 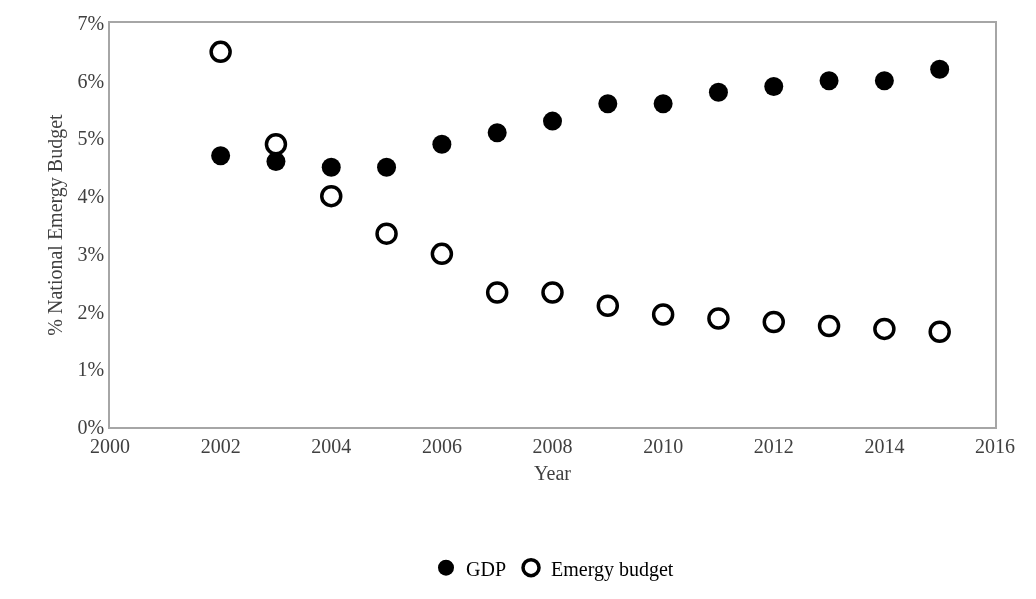 I want to click on x-tick-label: 2014, so click(x=884, y=445).